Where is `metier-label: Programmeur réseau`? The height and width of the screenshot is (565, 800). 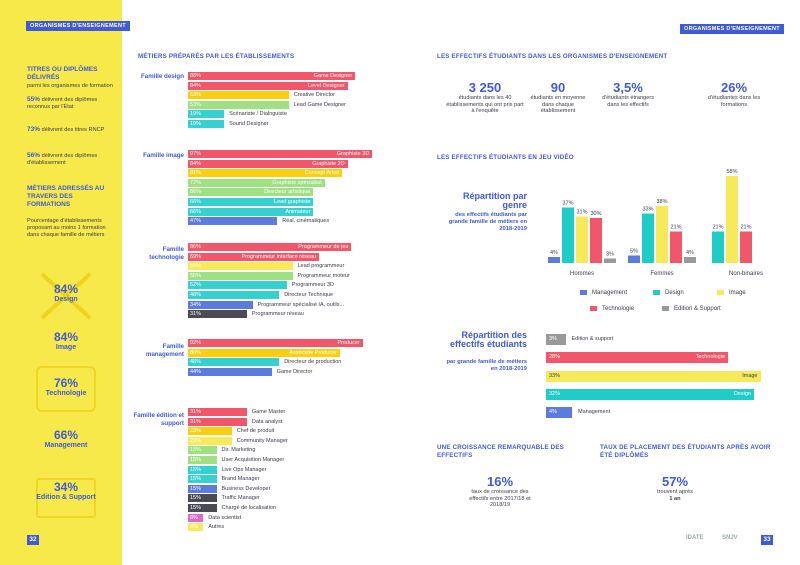 metier-label: Programmeur réseau is located at coordinates (277, 314).